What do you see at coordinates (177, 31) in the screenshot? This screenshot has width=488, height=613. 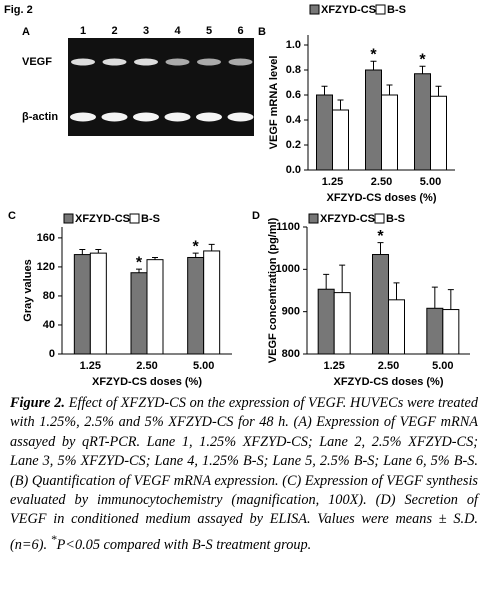 I see `lane-label: 4` at bounding box center [177, 31].